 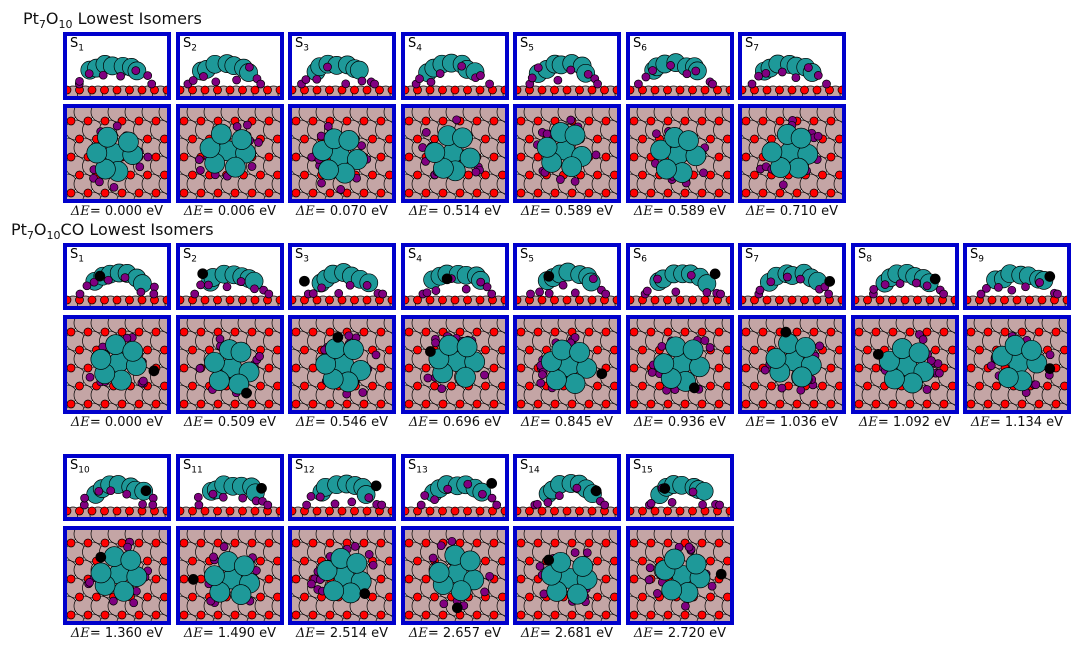 I want to click on energy-value: = 0.514 eV, so click(x=464, y=211).